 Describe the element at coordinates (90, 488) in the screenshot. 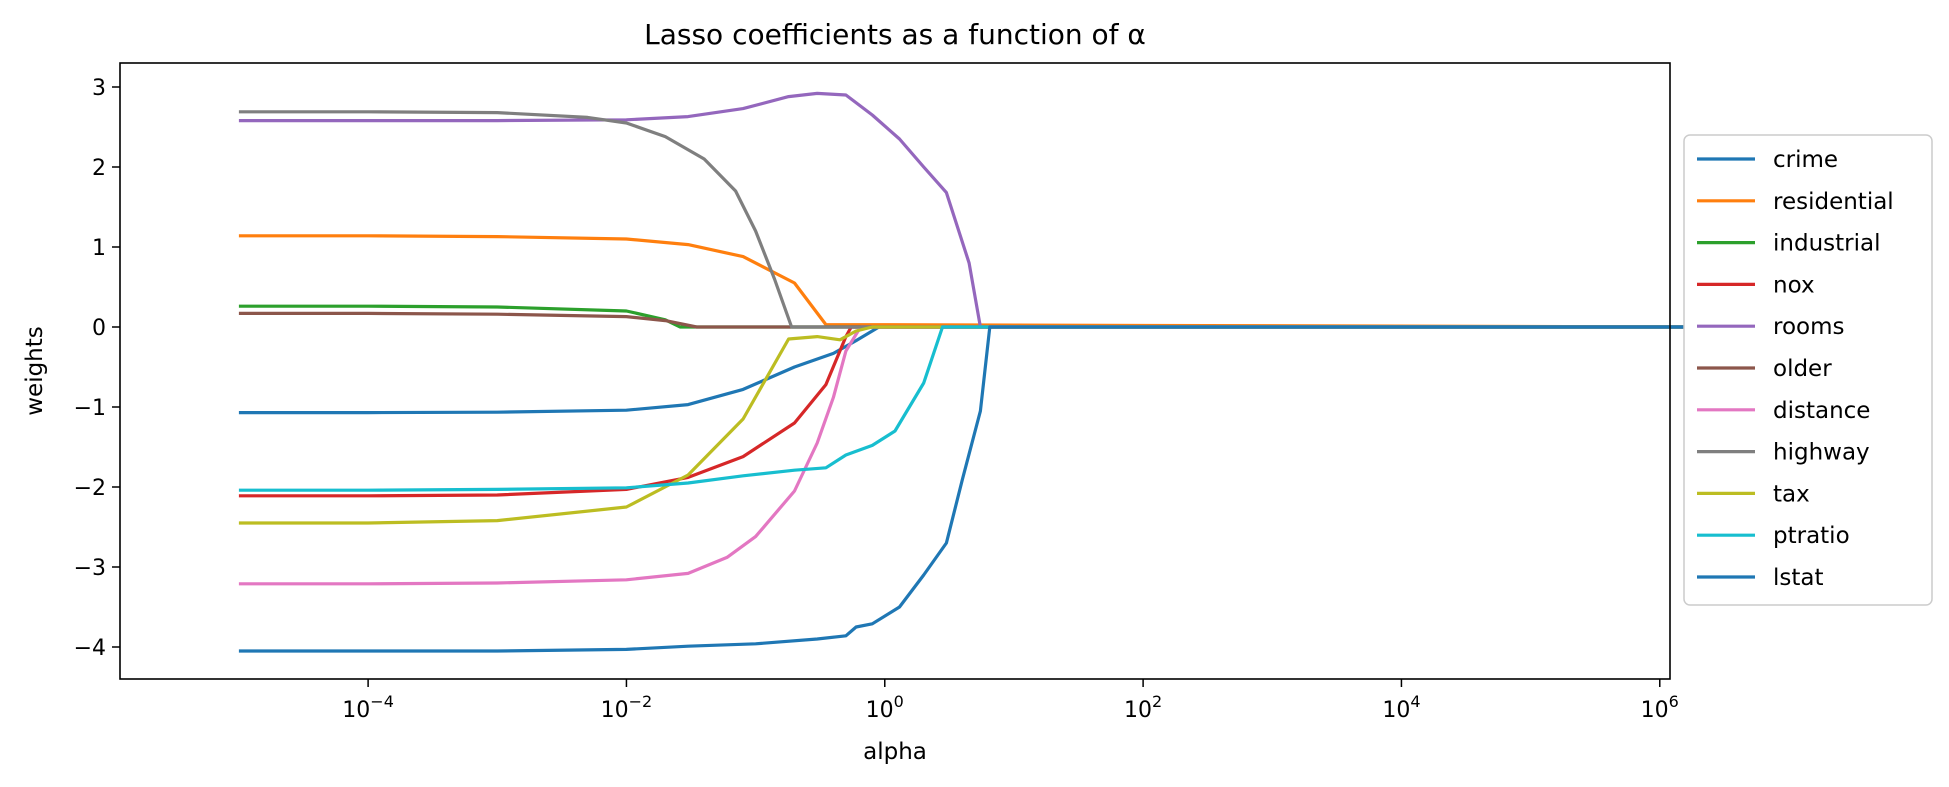

I see `y-tick-label: −2` at that location.